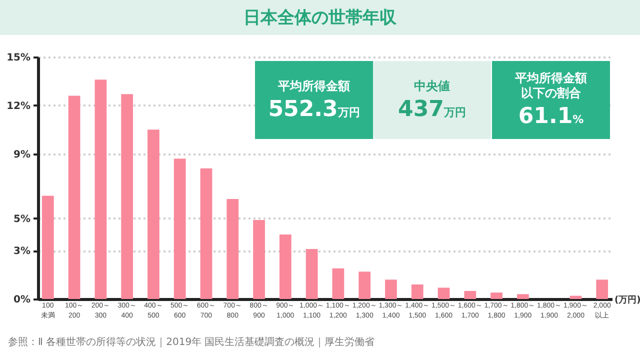 This screenshot has width=640, height=360. What do you see at coordinates (551, 86) in the screenshot?
I see `annotation: 平均所得金額以下の割合` at bounding box center [551, 86].